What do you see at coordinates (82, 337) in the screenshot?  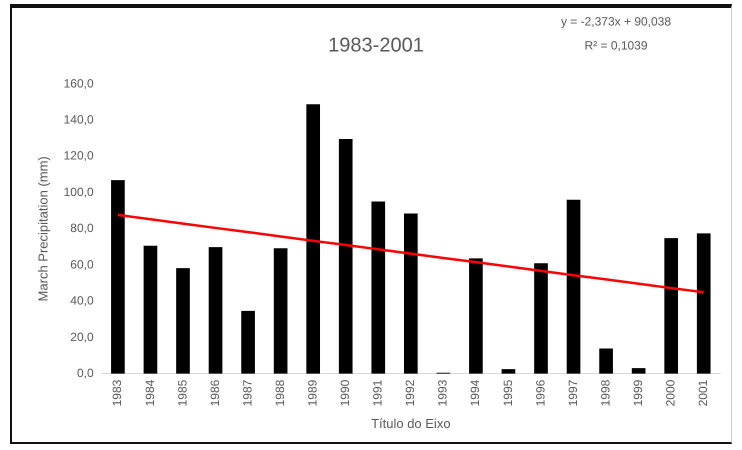 I see `y-tick-label: 20,0` at bounding box center [82, 337].